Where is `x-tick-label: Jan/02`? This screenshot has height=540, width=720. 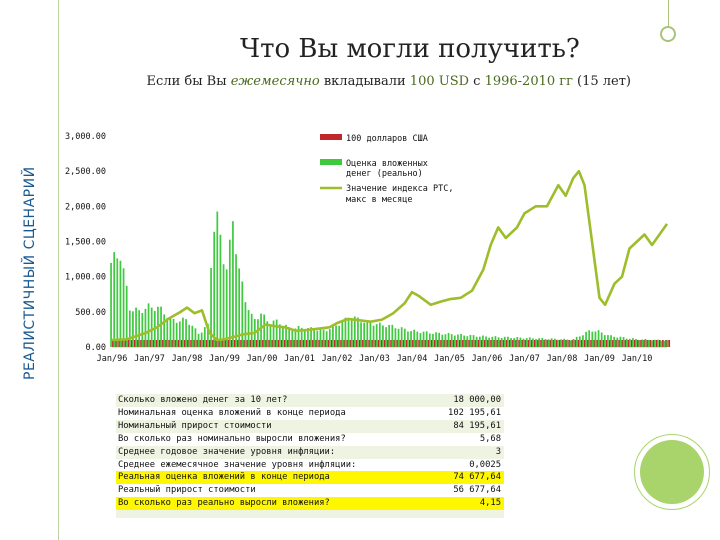
x-tick-label: Jan/02 is located at coordinates (337, 359).